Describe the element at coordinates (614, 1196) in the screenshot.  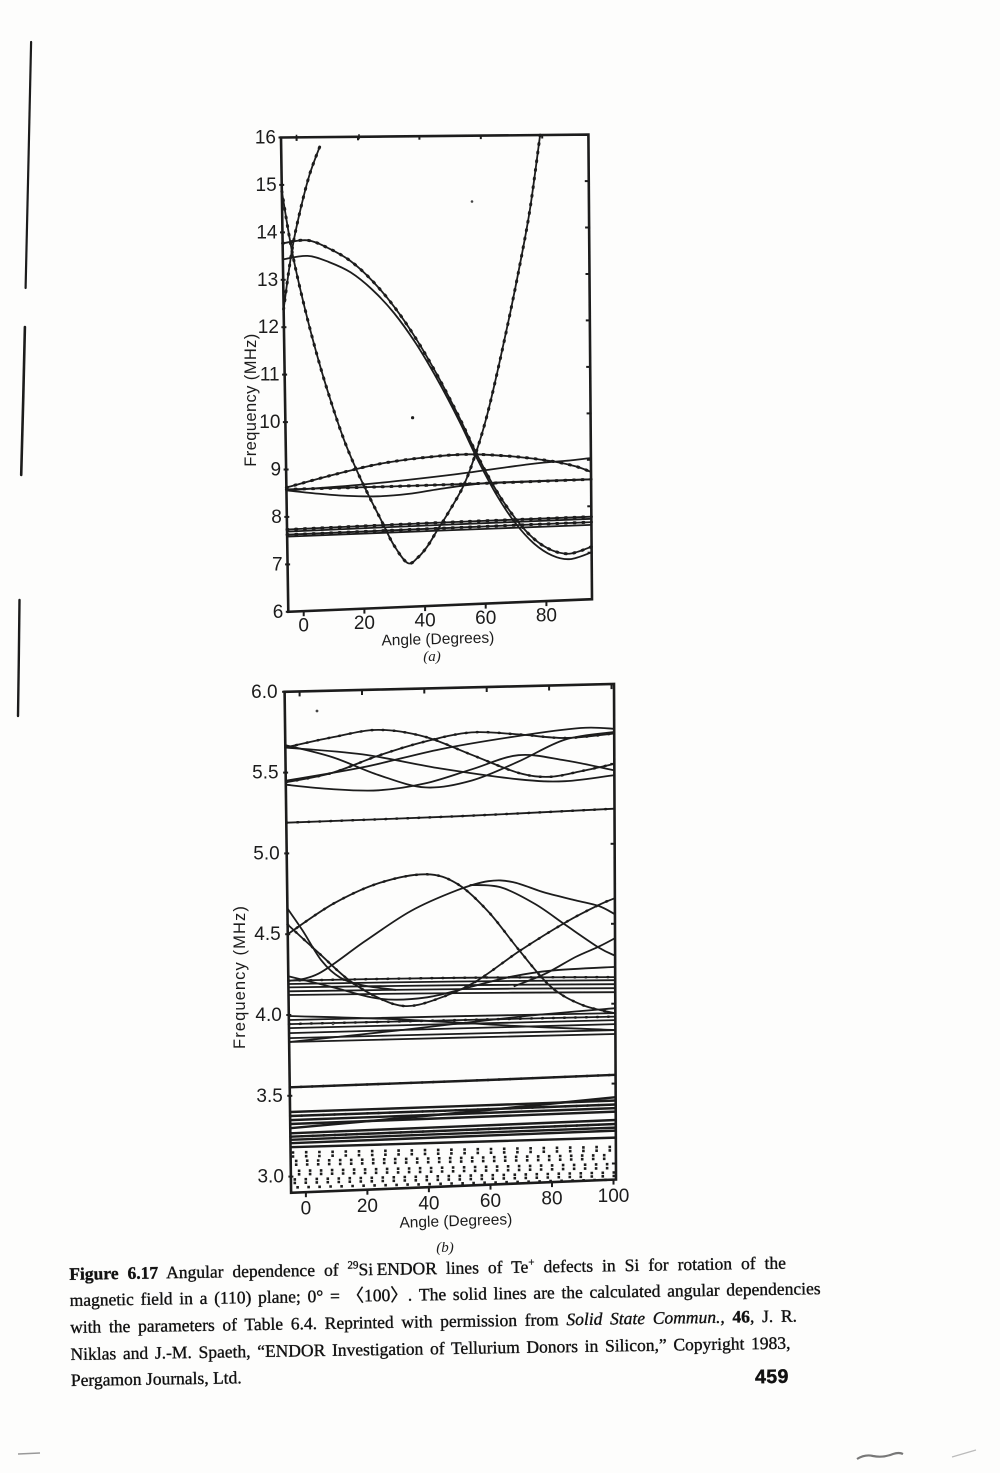
I see `svg-text: 100` at that location.